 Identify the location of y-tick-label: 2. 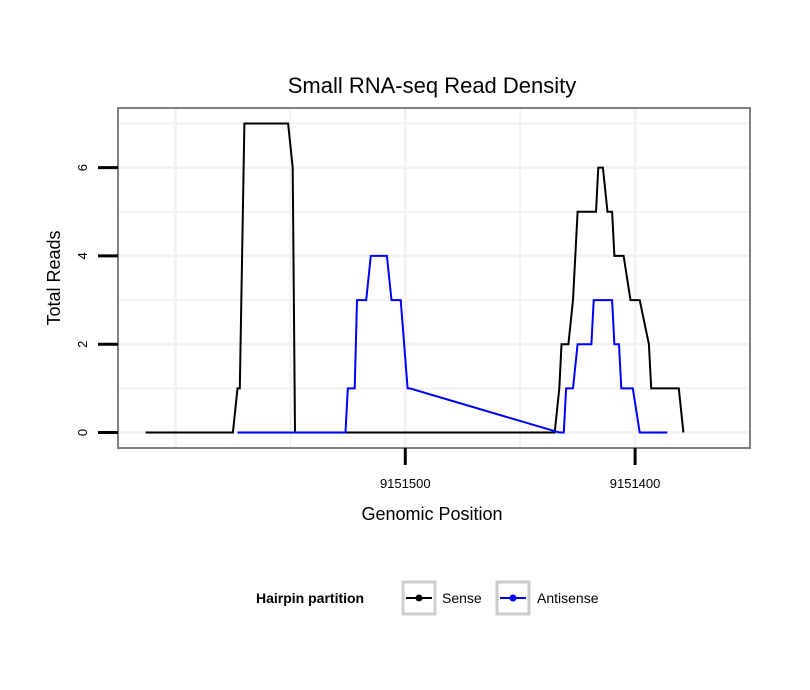
(82, 344).